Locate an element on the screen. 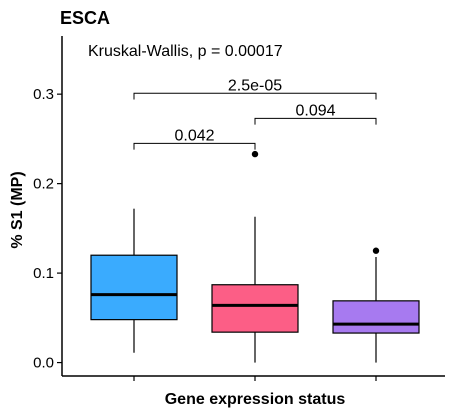 This screenshot has height=416, width=457. comparison-bracket: 2.5e-05 is located at coordinates (255, 88).